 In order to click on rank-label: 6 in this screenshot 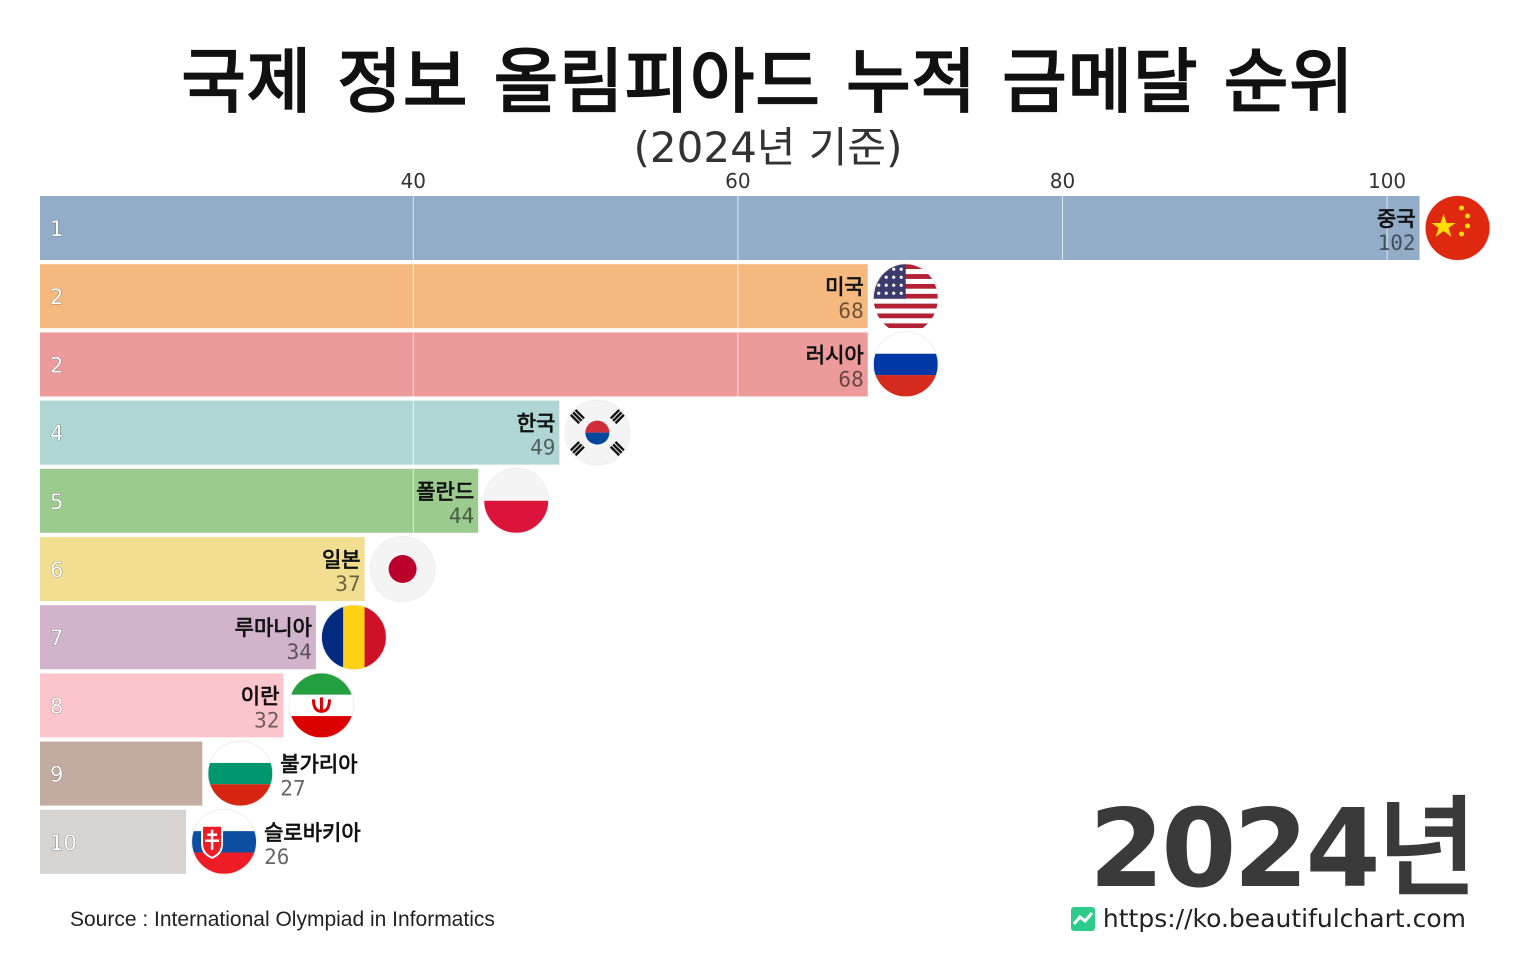, I will do `click(56, 570)`.